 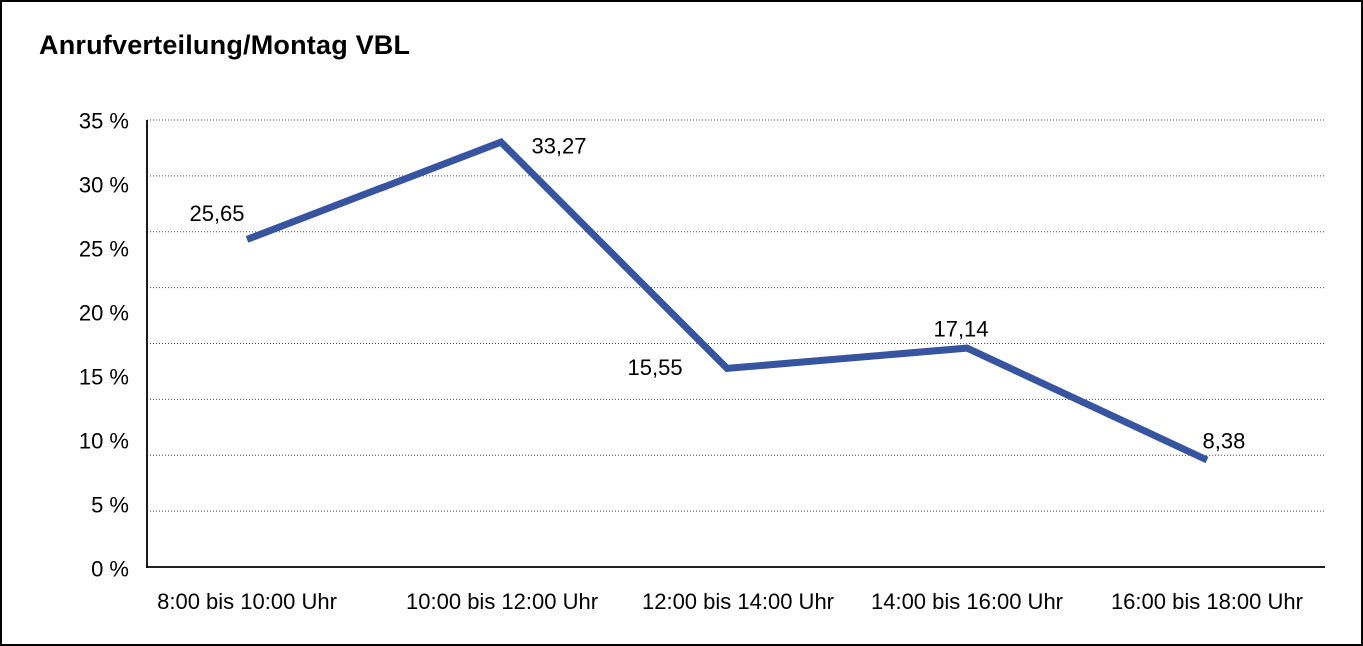 I want to click on x-category-label: 12:00 bis 14:00 Uhr, so click(x=738, y=601).